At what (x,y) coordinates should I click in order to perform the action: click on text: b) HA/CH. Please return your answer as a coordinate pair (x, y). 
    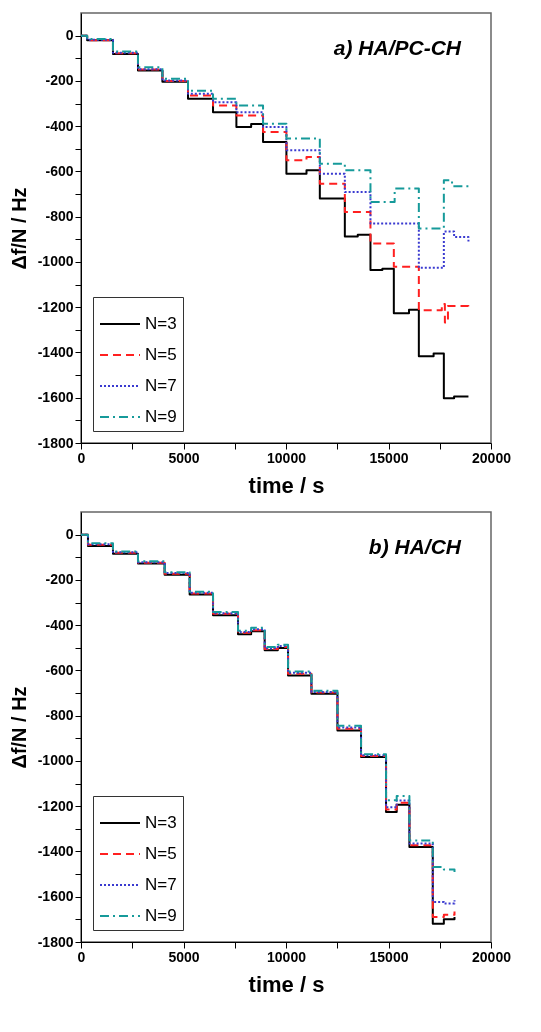
    Looking at the image, I should click on (415, 546).